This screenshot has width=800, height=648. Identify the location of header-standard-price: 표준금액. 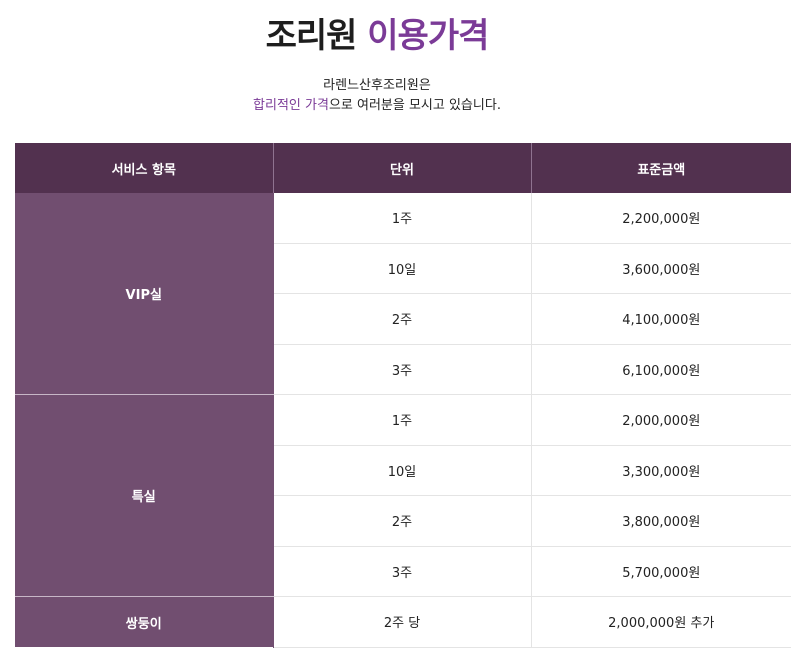
(661, 168).